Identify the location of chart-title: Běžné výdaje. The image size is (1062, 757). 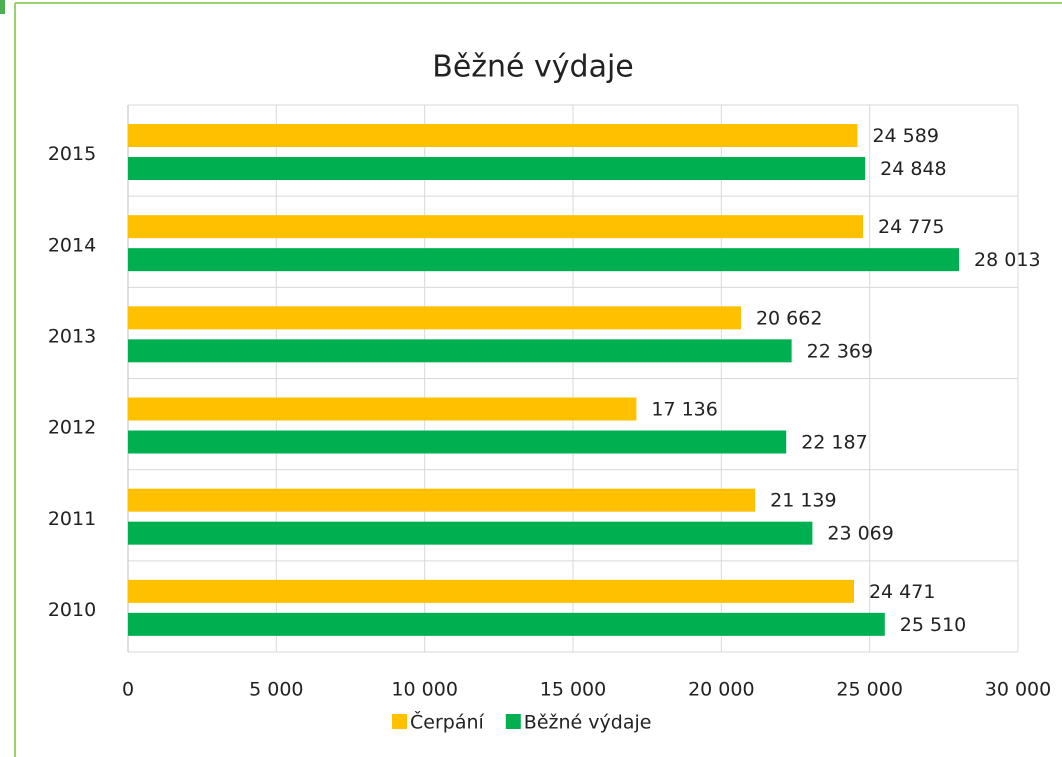
(533, 67).